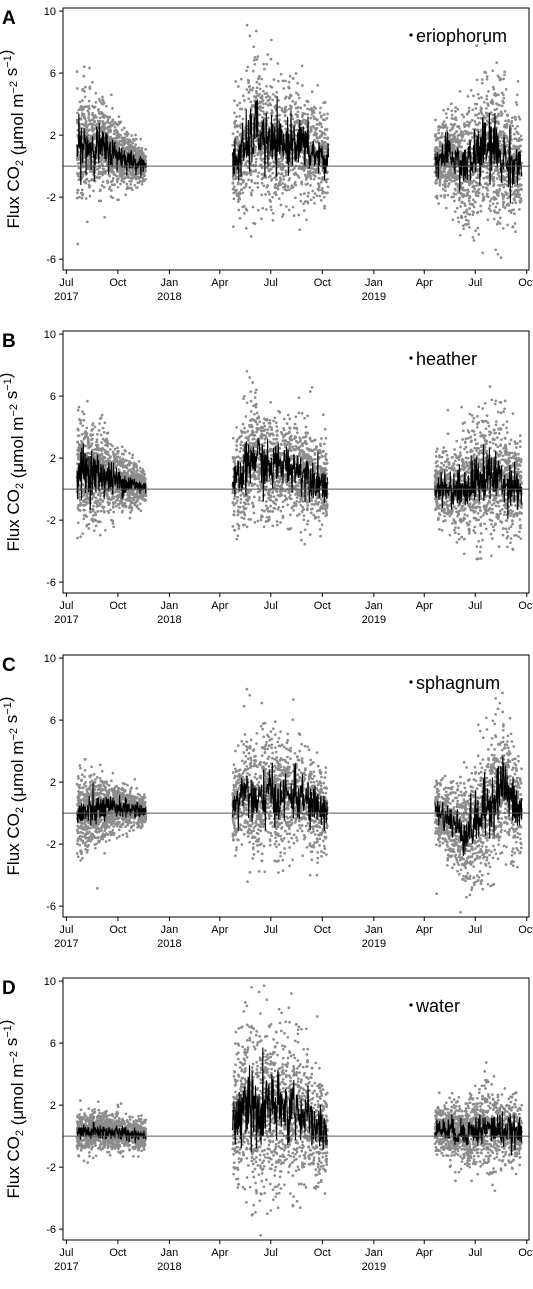 This screenshot has height=1289, width=533. Describe the element at coordinates (169, 297) in the screenshot. I see `x-year-label: 2018` at that location.